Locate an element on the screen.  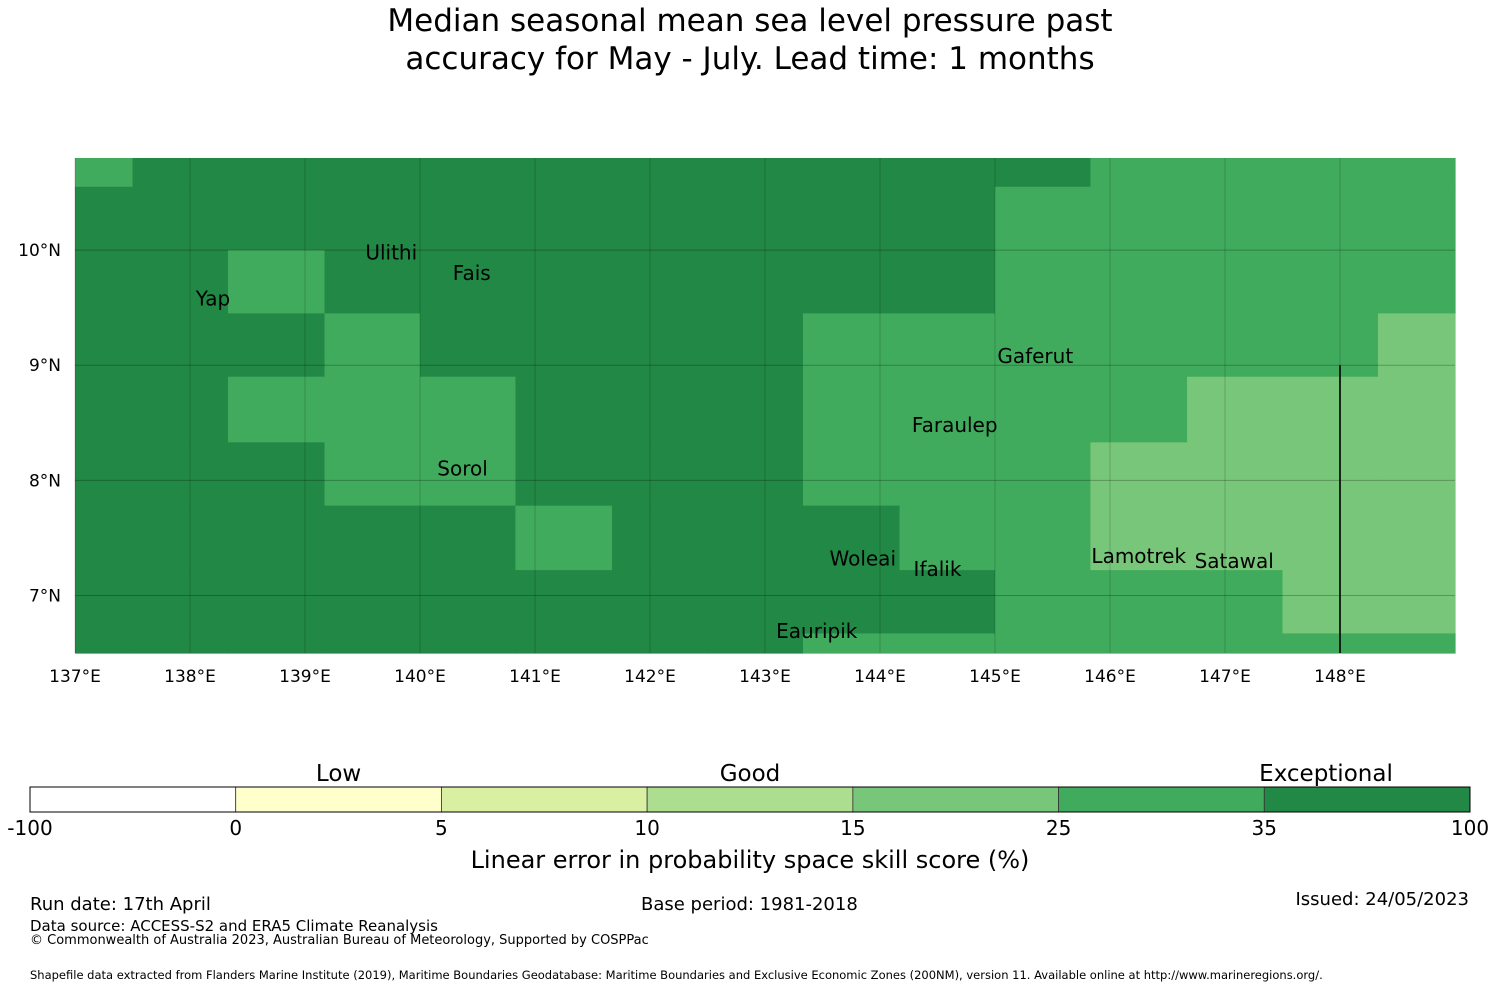
lon-tick-label: 144°E is located at coordinates (880, 677).